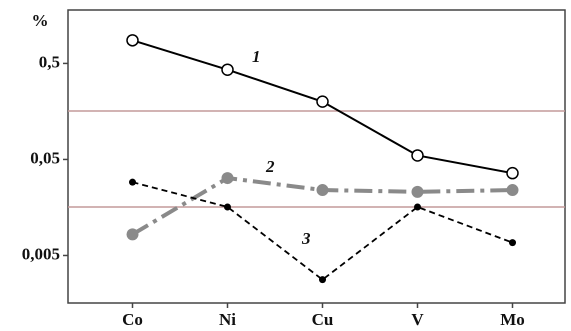  Describe the element at coordinates (256, 56) in the screenshot. I see `series-label: 1` at that location.